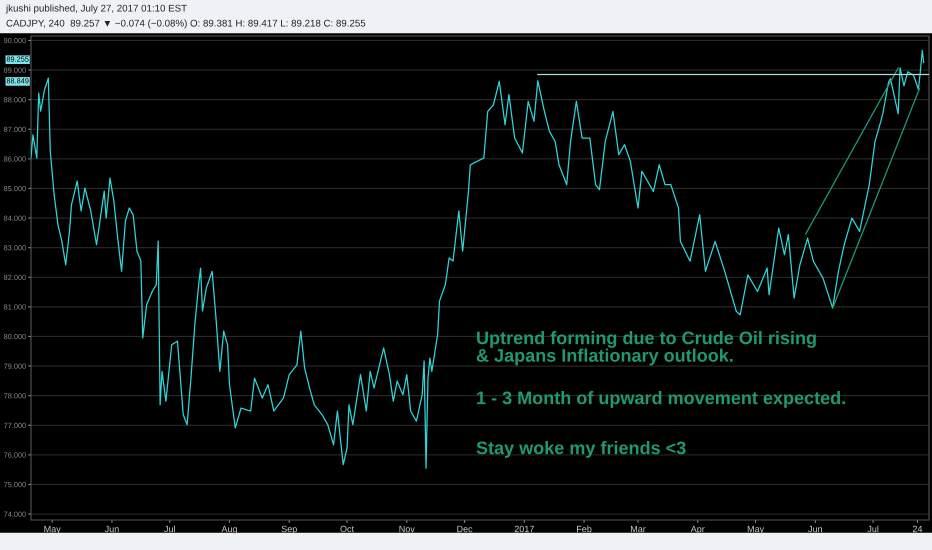 The width and height of the screenshot is (932, 550). Describe the element at coordinates (697, 530) in the screenshot. I see `x-tick-label: Apr` at that location.